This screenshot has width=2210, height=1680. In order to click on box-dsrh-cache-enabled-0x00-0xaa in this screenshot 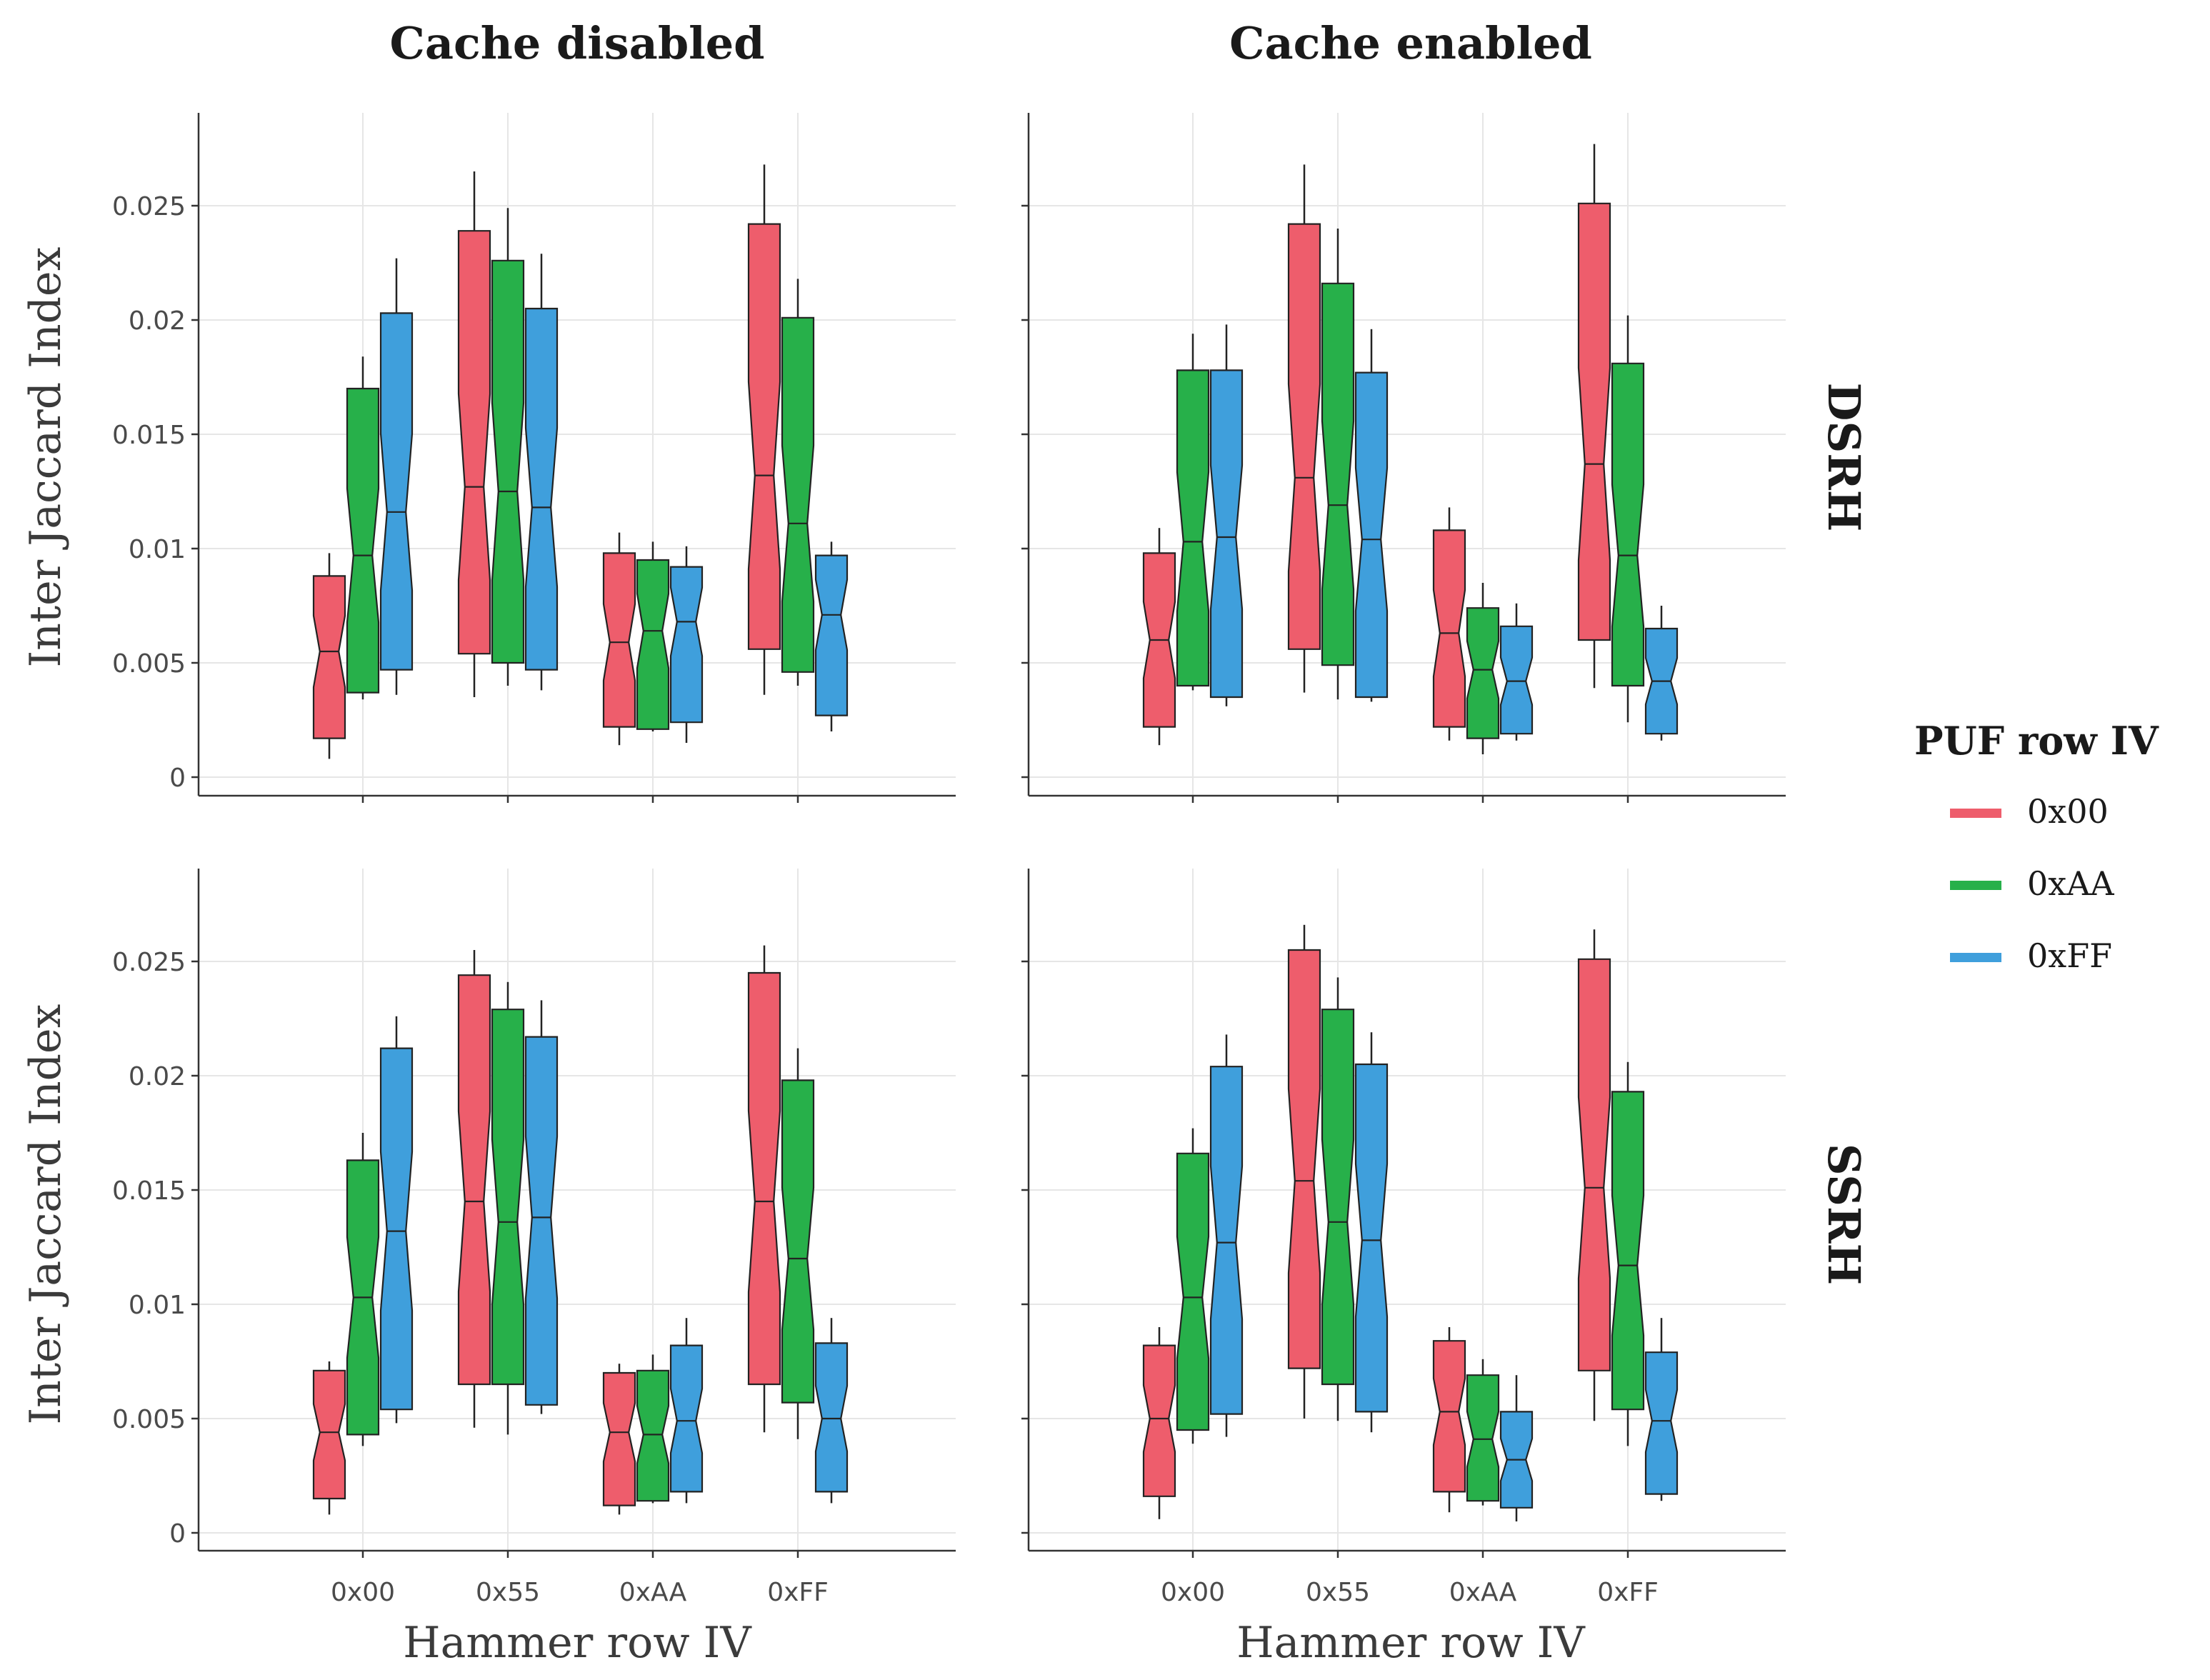, I will do `click(1193, 512)`.